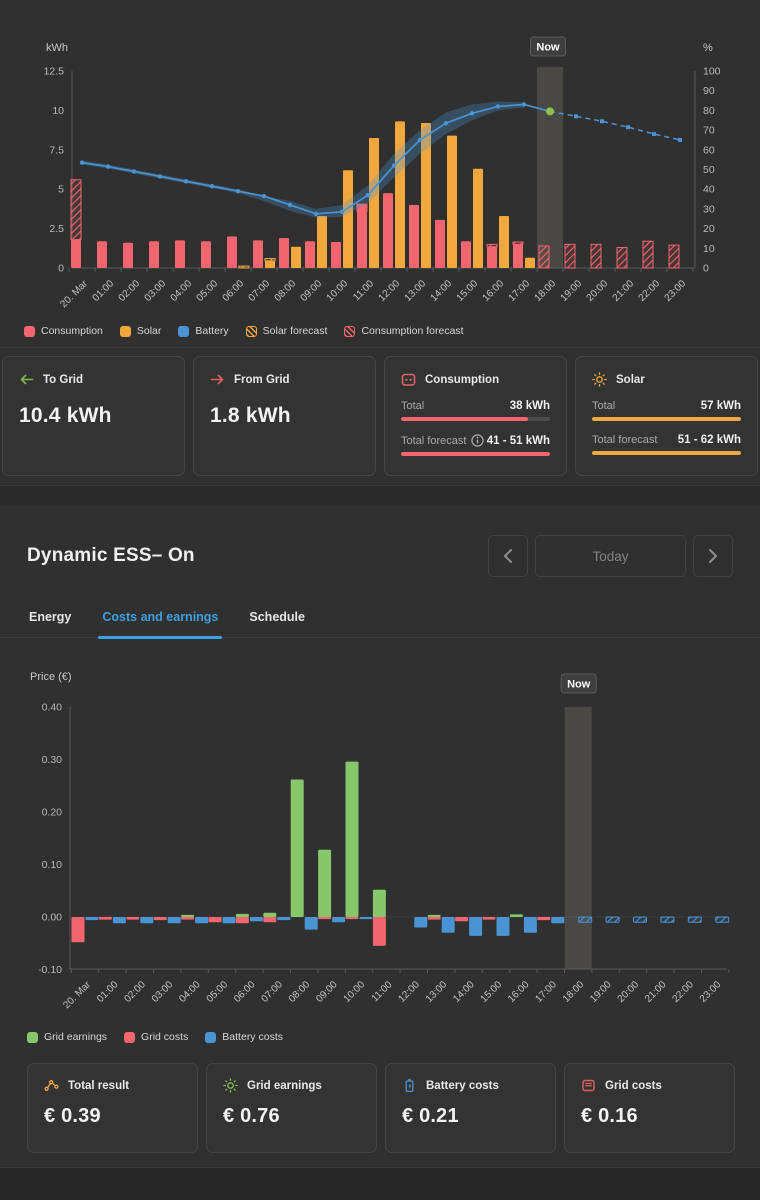 The image size is (760, 1200). I want to click on svg-text: 17:00, so click(520, 291).